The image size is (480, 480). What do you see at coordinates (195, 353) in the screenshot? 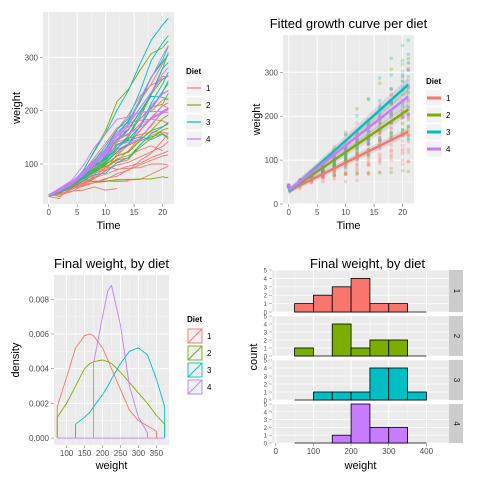
I see `legend-swatch` at bounding box center [195, 353].